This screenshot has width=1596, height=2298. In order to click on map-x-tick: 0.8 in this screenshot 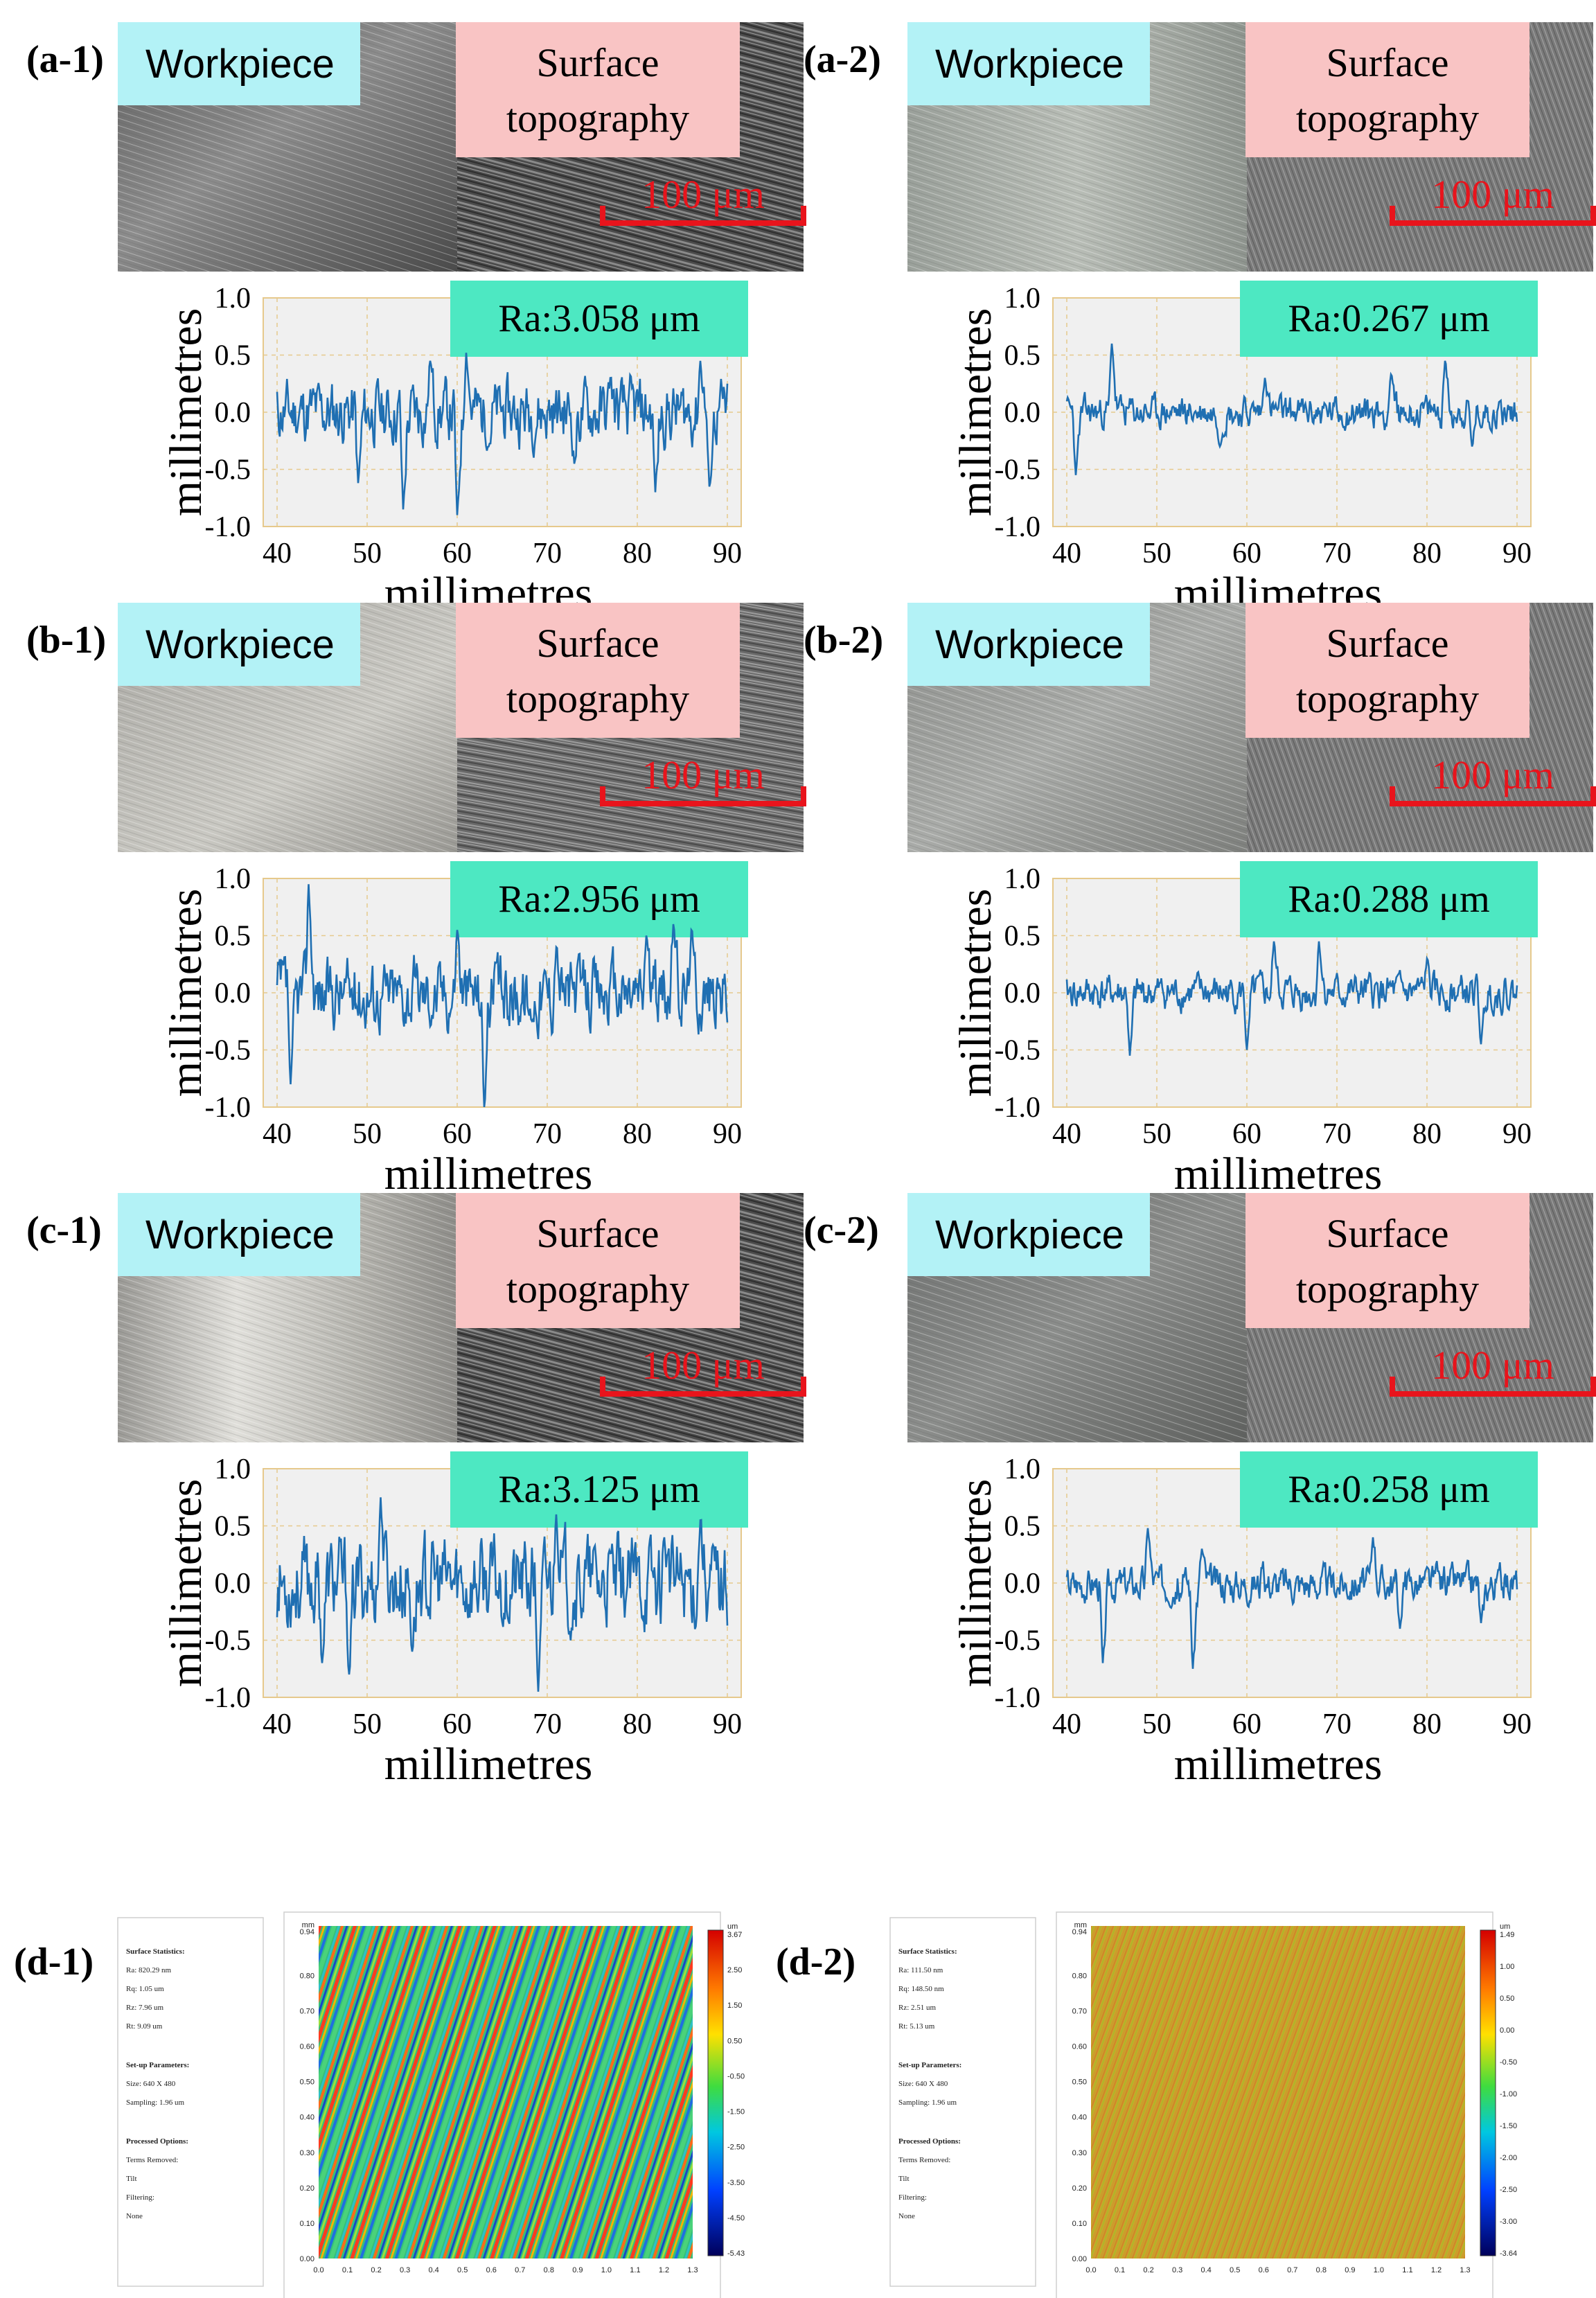, I will do `click(549, 2270)`.